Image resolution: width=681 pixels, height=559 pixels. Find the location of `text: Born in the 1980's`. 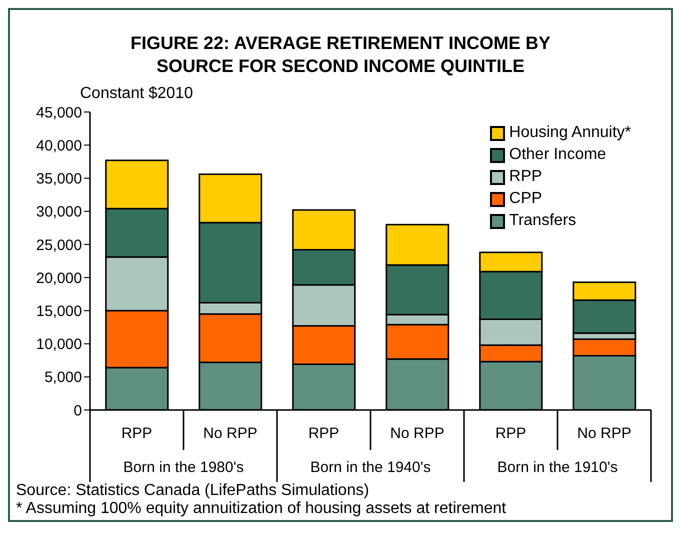

text: Born in the 1980's is located at coordinates (183, 467).